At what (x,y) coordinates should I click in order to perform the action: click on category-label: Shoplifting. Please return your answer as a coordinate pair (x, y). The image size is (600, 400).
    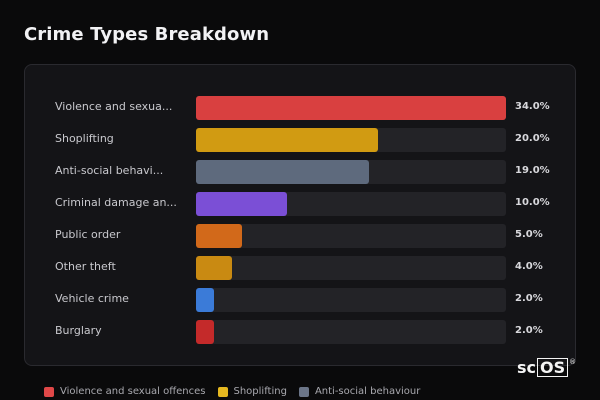
    Looking at the image, I should click on (84, 138).